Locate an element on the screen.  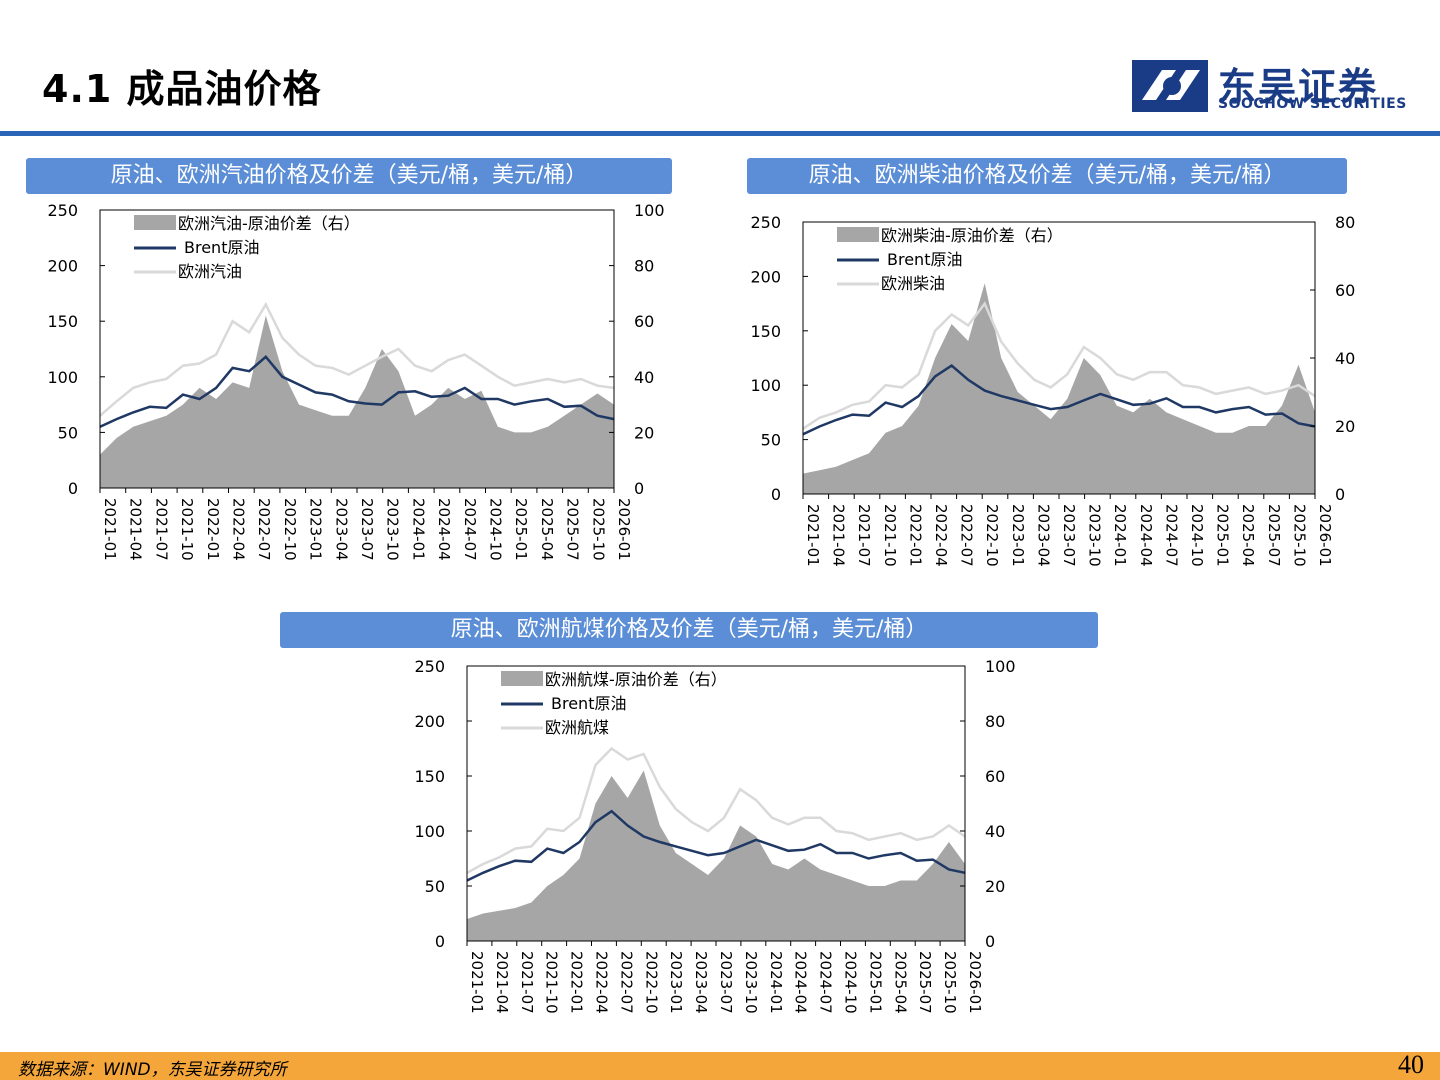
x-tick-label: 2024-07 is located at coordinates (826, 982).